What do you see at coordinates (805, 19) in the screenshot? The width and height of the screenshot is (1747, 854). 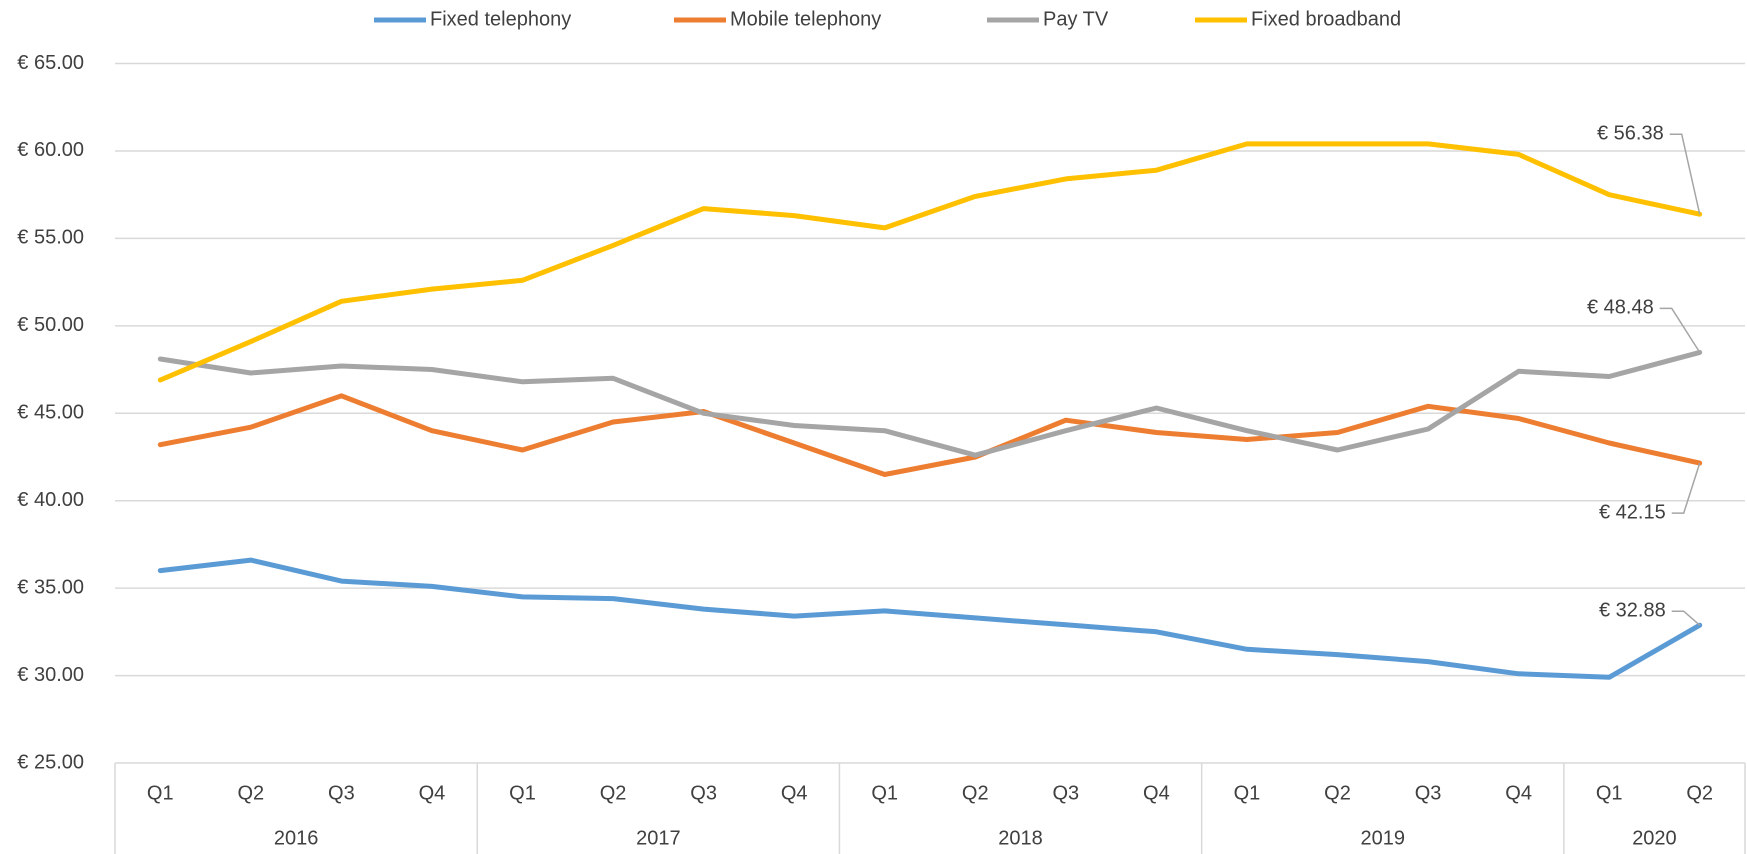 I see `legend-label: Mobile telephony` at bounding box center [805, 19].